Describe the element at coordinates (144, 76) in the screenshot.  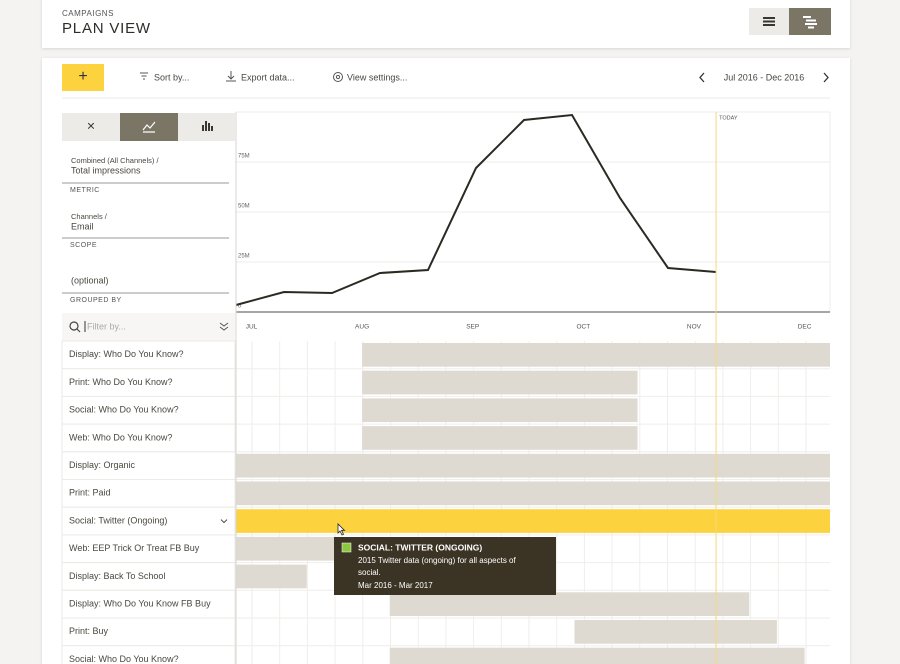
I see `sort-icon` at that location.